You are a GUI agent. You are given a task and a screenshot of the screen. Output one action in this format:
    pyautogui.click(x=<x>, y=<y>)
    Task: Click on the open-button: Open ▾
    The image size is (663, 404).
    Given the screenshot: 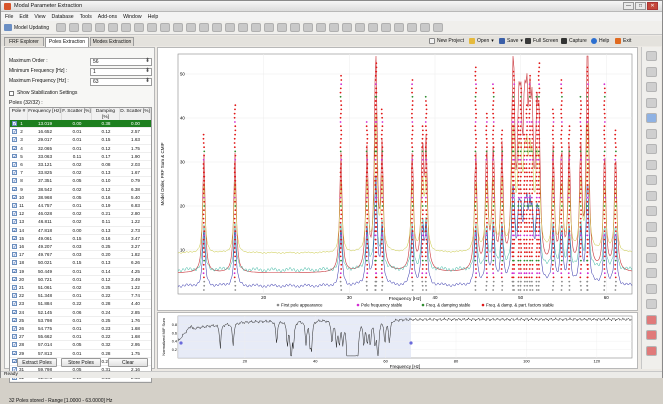 What is the action you would take?
    pyautogui.click(x=481, y=41)
    